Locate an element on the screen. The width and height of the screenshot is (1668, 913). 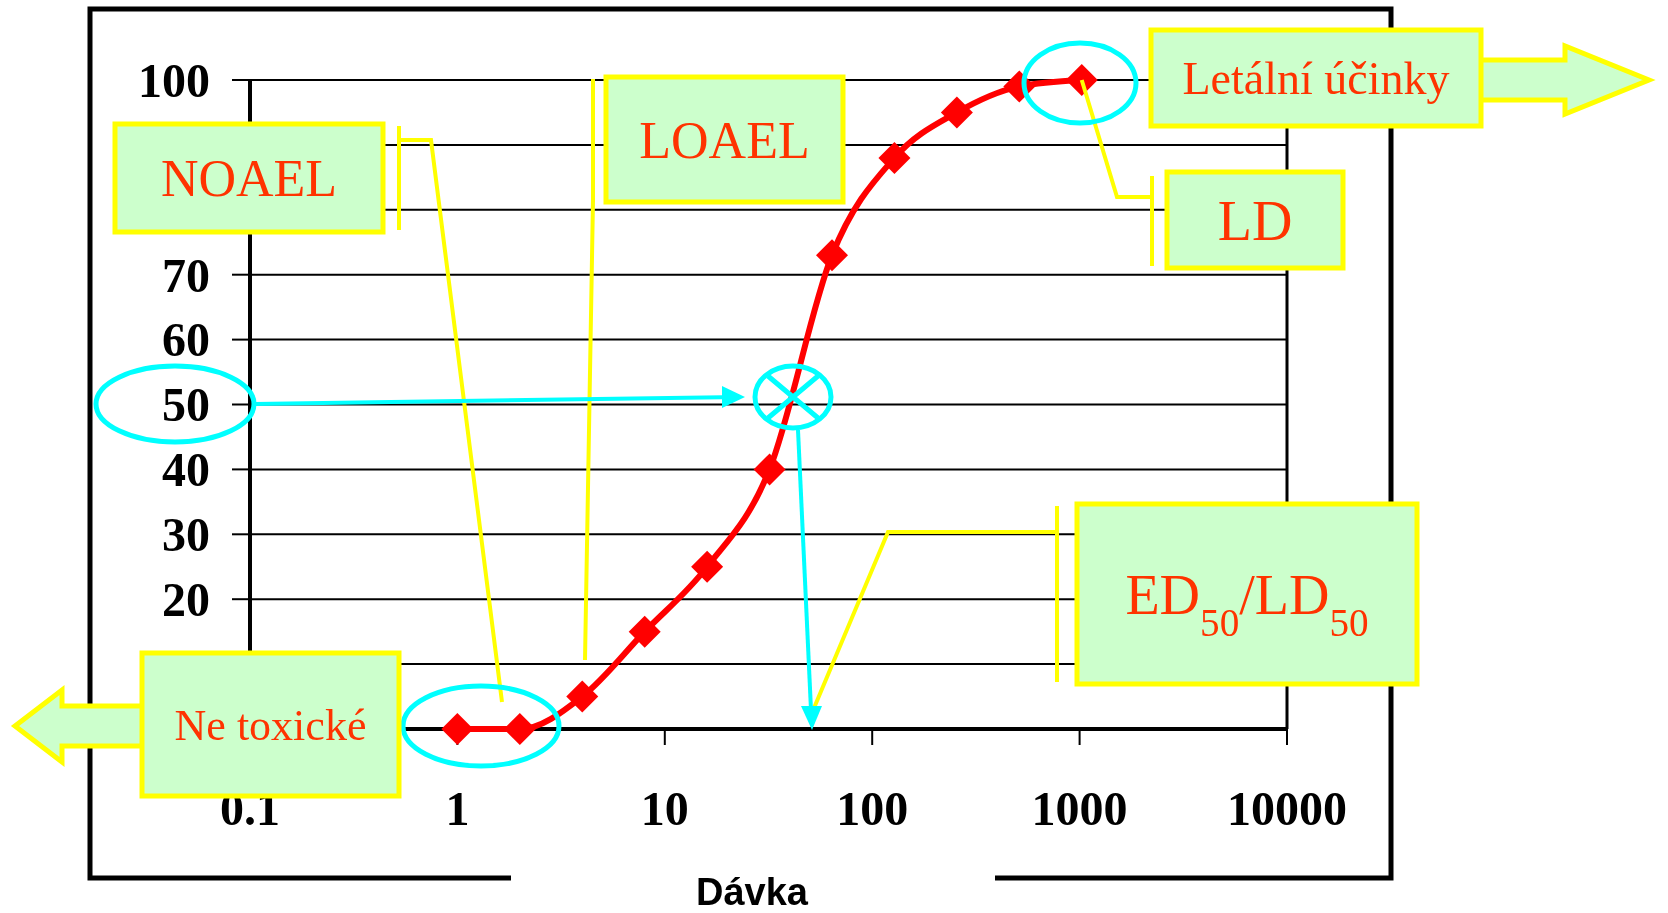
y-tick-label: 100 is located at coordinates (174, 80).